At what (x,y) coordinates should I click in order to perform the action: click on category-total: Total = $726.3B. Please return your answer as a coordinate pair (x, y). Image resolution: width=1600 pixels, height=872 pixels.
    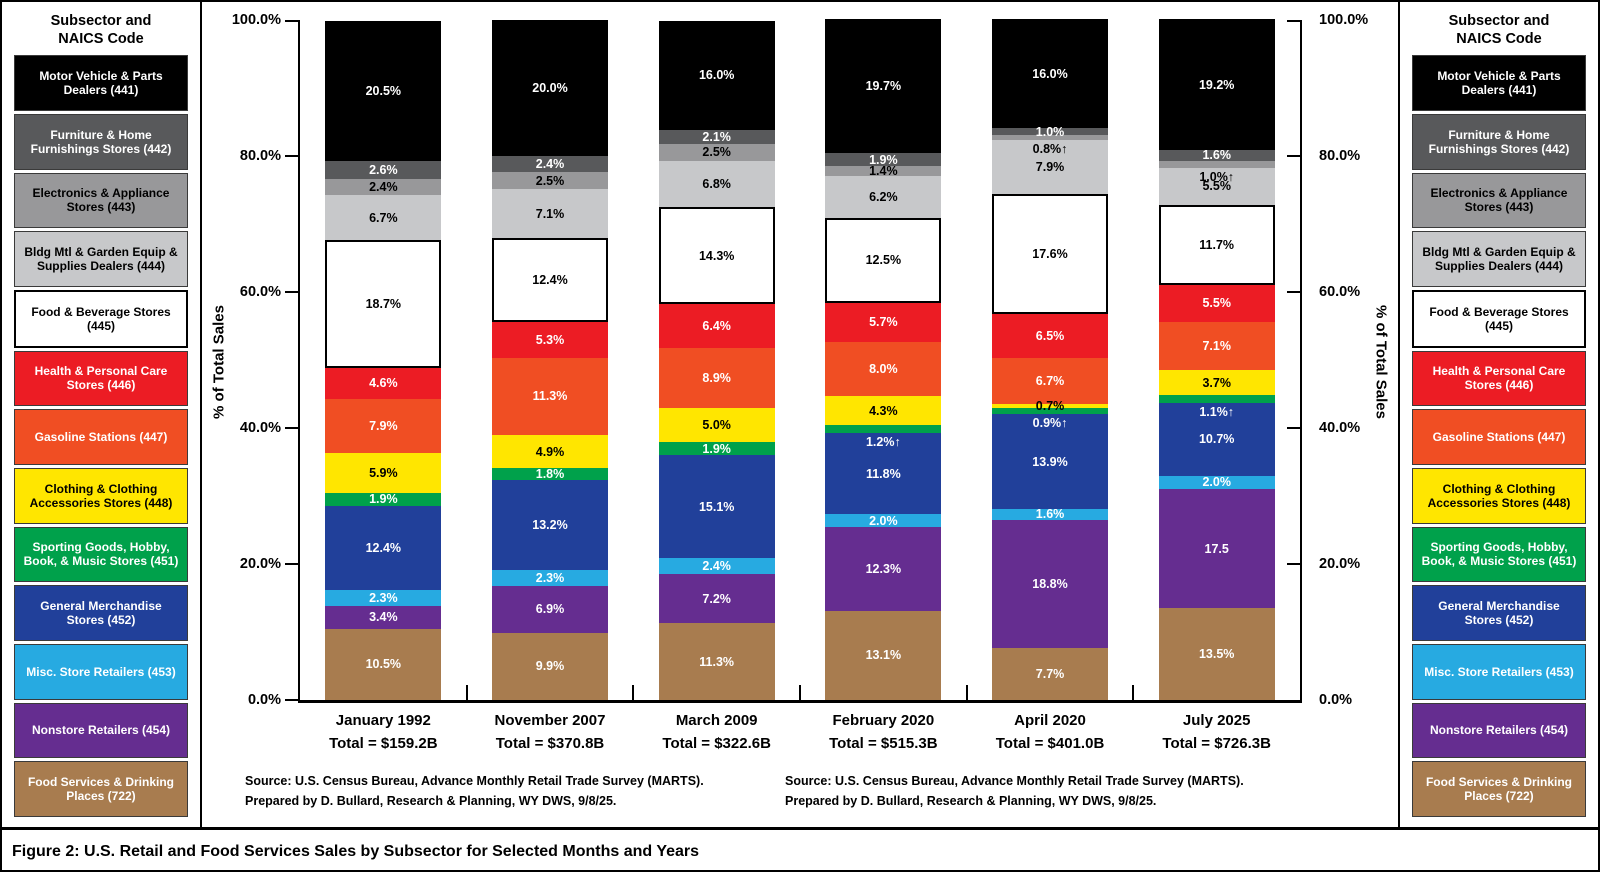
    Looking at the image, I should click on (1216, 743).